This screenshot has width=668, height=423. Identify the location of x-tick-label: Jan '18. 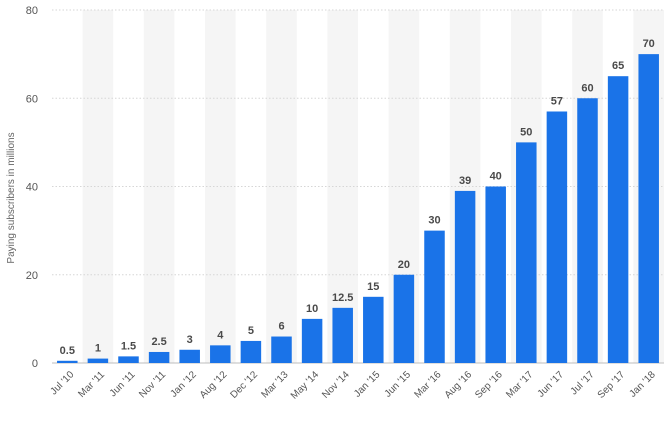
(642, 384).